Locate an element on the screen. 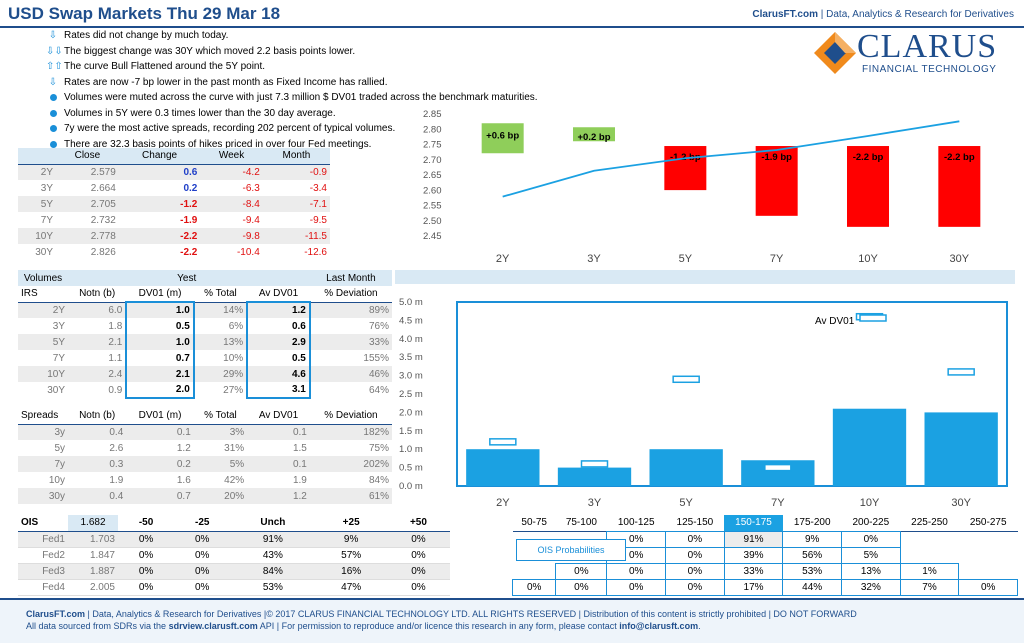 The image size is (1024, 643). prob-bucket-header: 225-250 is located at coordinates (929, 523).